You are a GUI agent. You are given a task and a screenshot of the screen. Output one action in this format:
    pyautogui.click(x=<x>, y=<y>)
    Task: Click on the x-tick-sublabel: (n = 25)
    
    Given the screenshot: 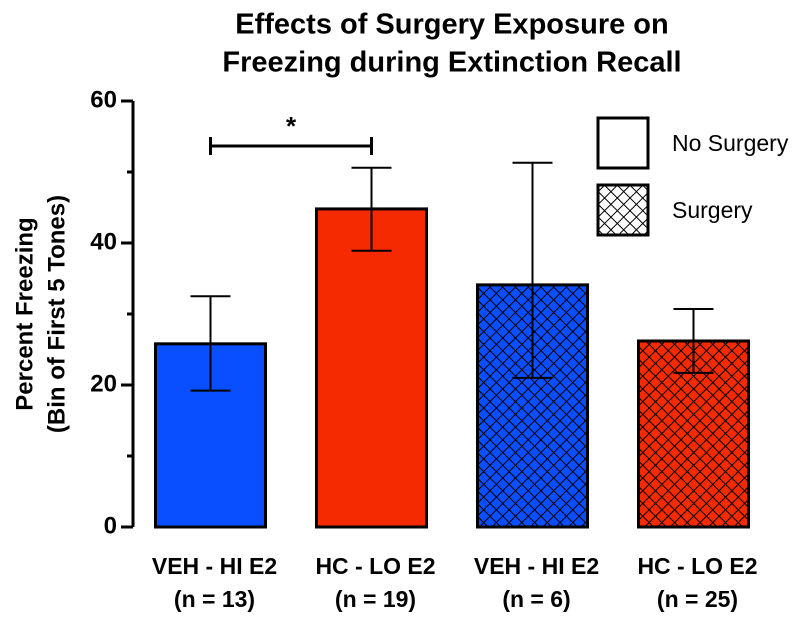 What is the action you would take?
    pyautogui.click(x=697, y=599)
    